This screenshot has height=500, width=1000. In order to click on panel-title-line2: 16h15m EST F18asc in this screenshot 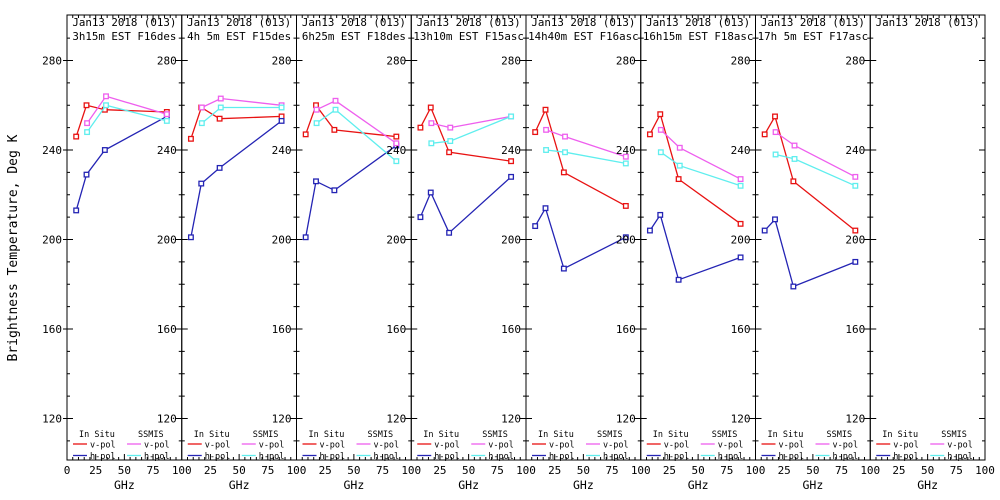, I will do `click(698, 36)`.